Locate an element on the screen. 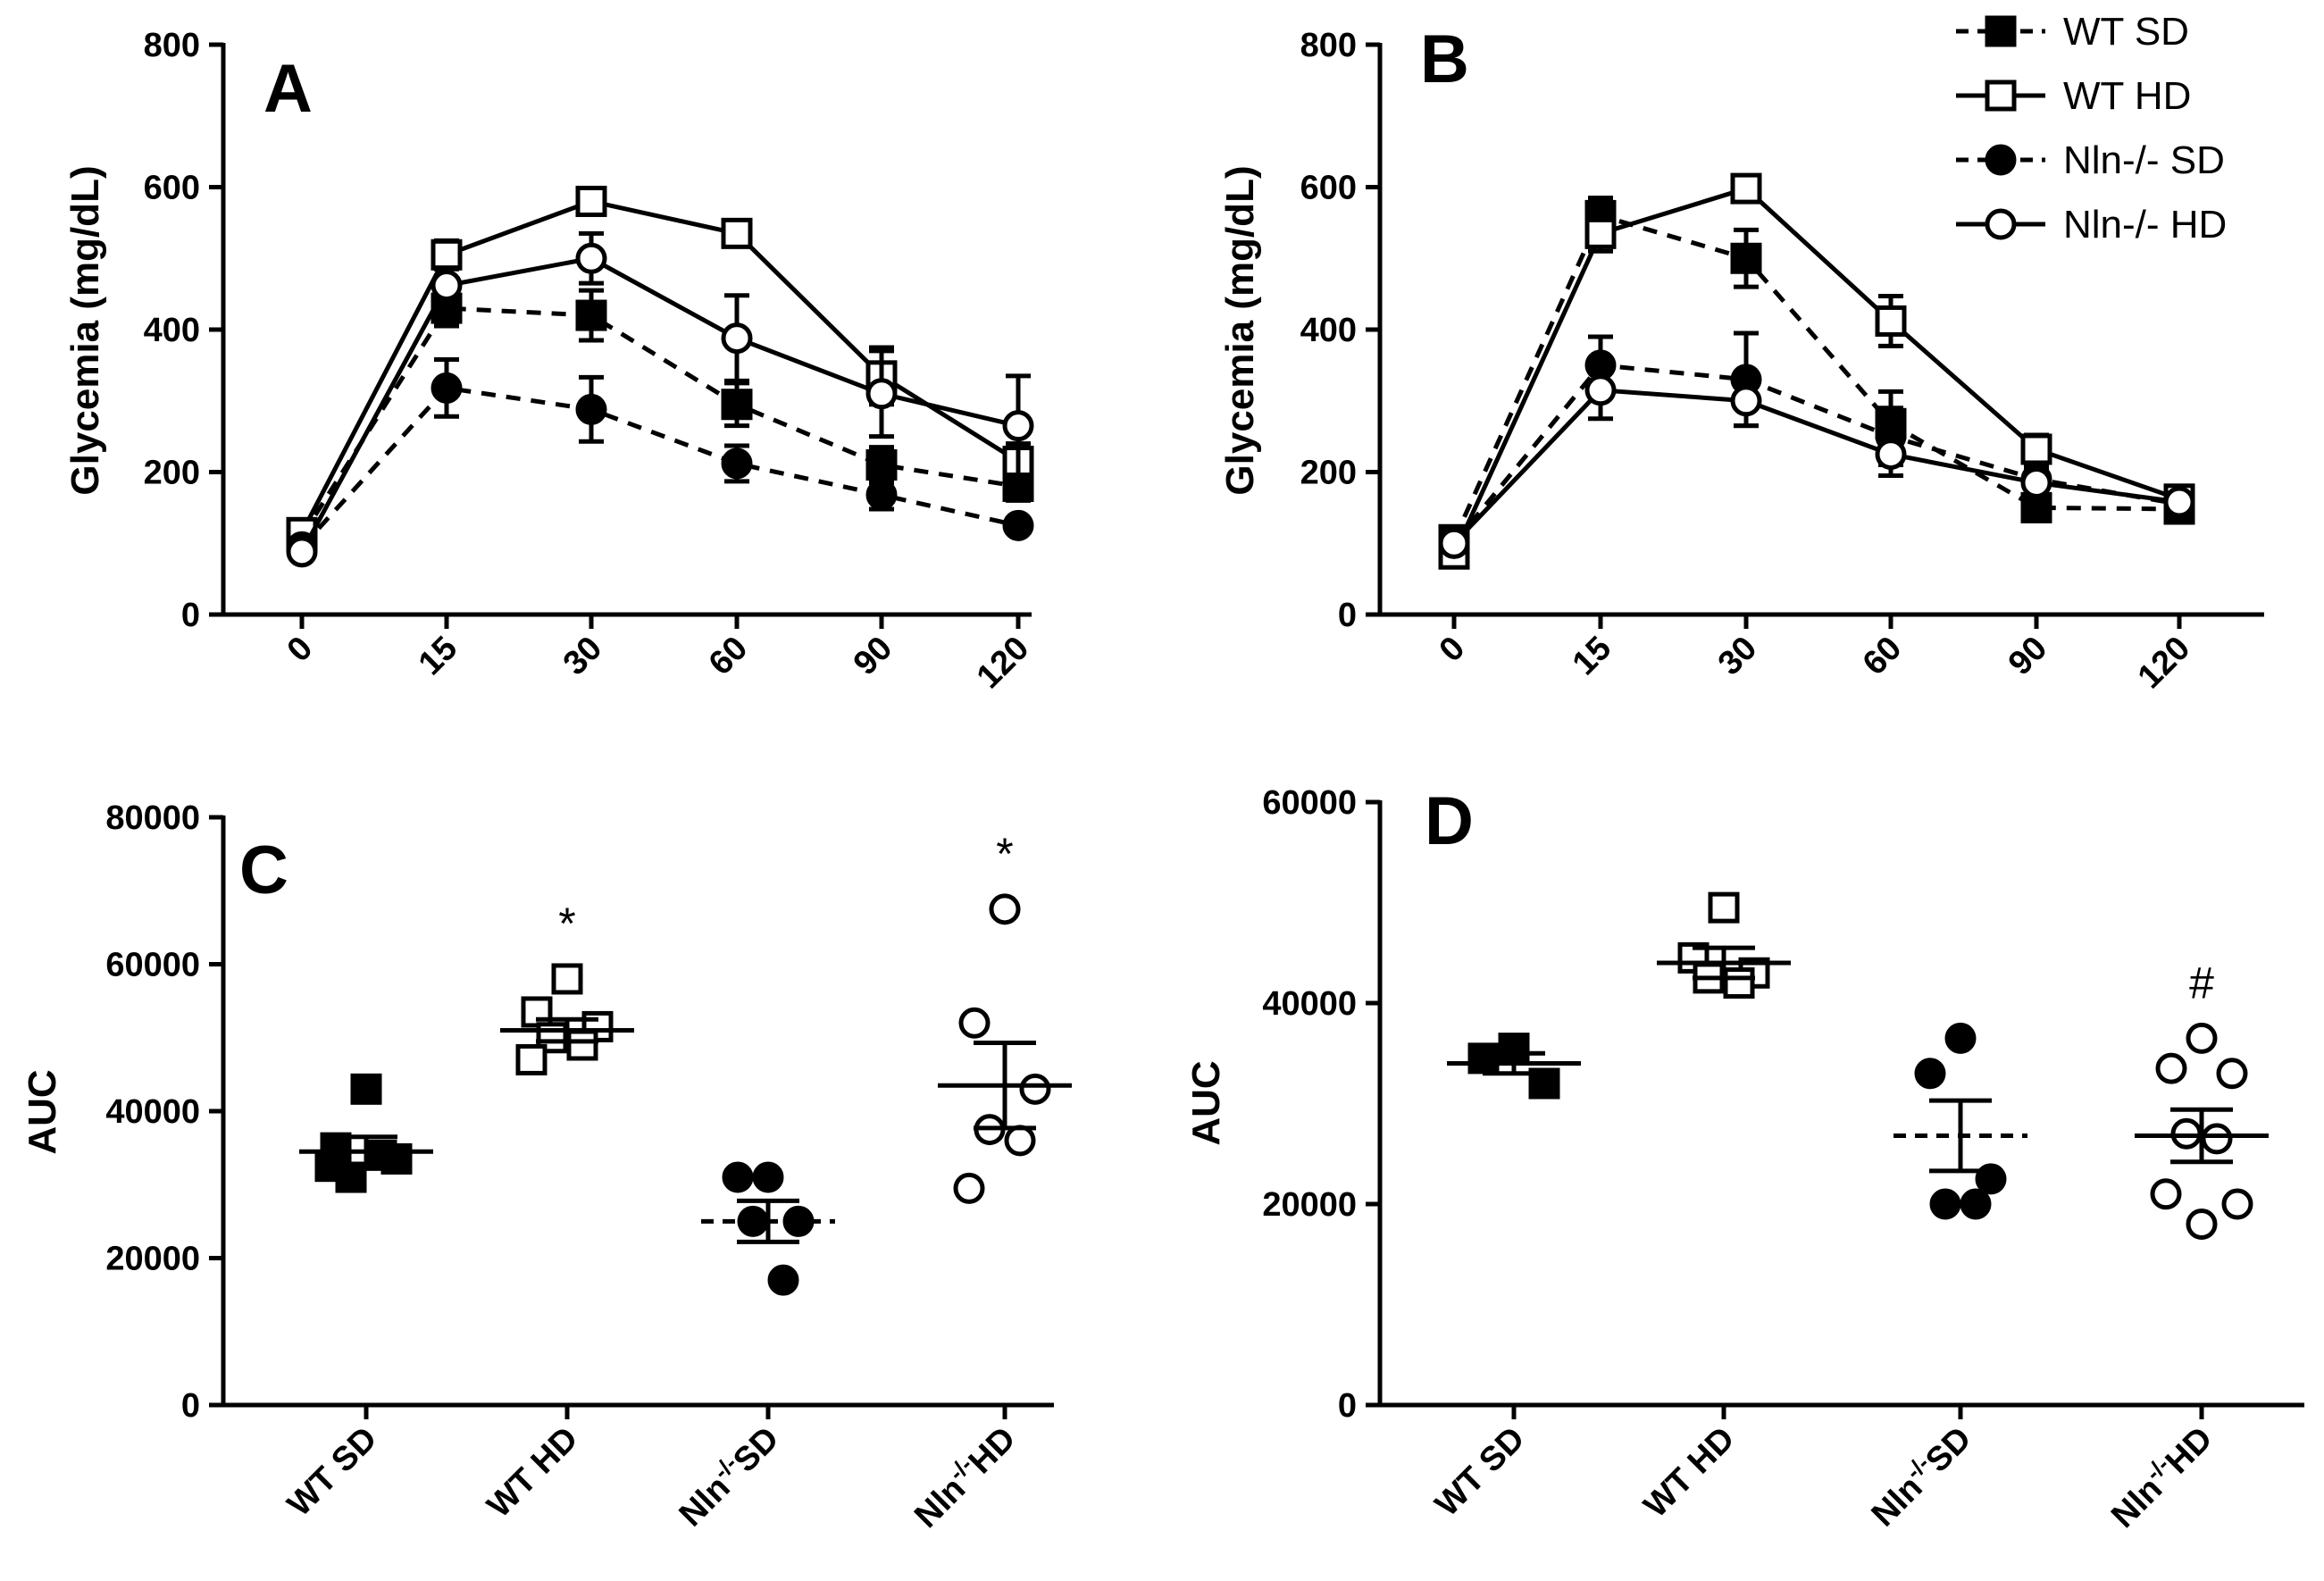  y-tick-label: 60000 is located at coordinates (1309, 803).